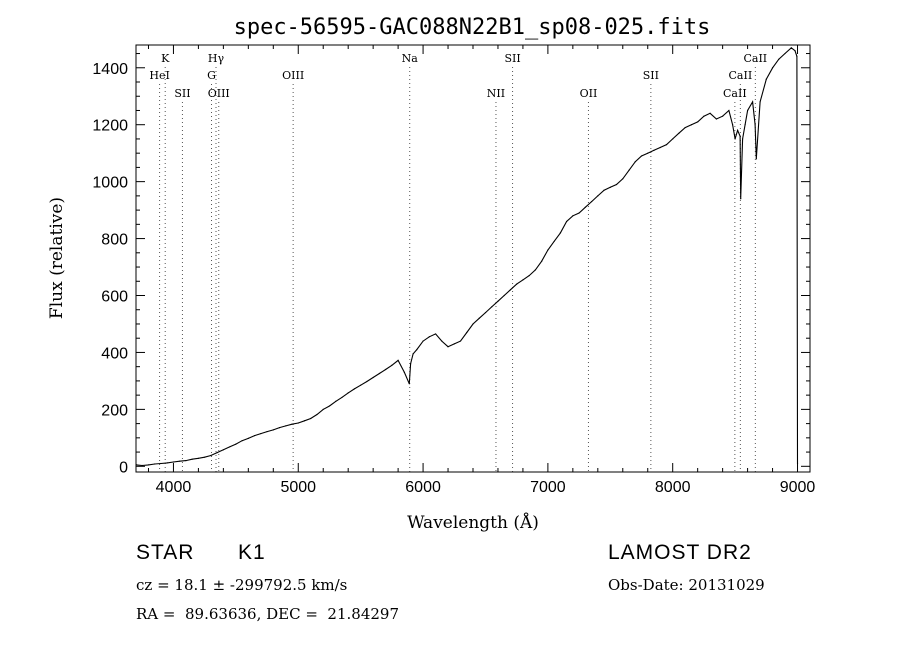 Image resolution: width=900 pixels, height=650 pixels. I want to click on x-tick-label: 4000, so click(174, 487).